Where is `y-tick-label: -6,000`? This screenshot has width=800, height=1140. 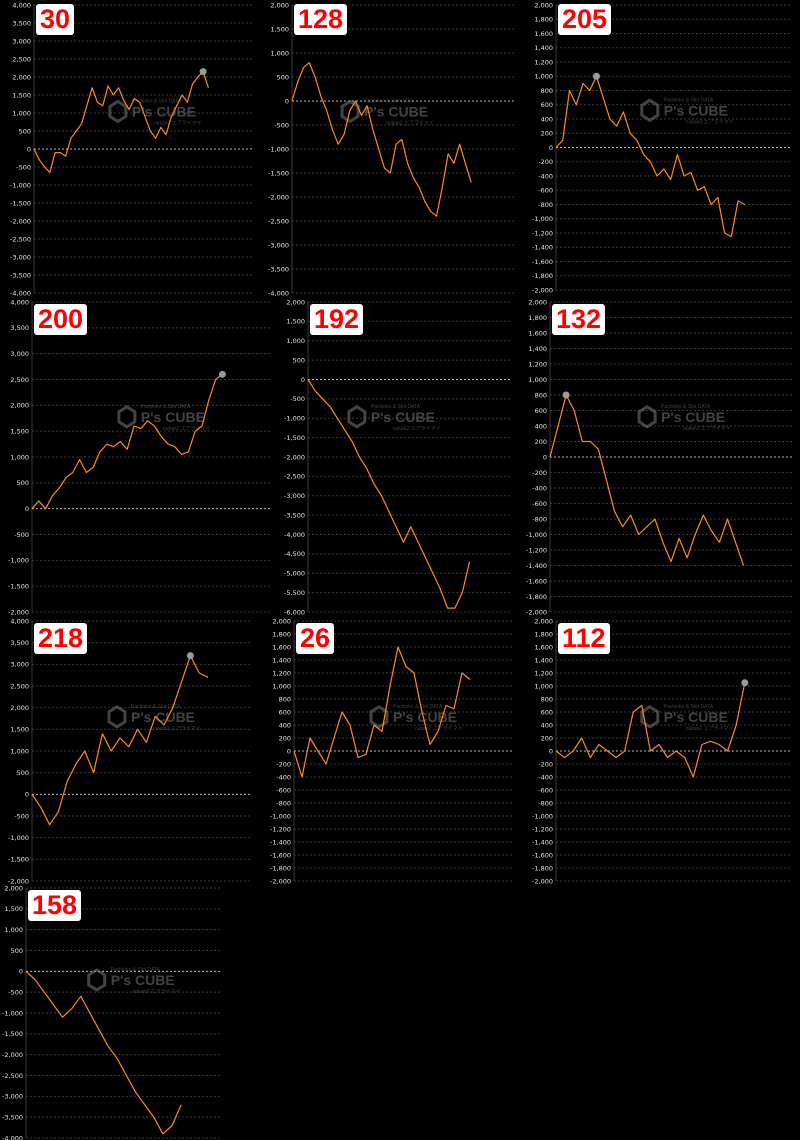 y-tick-label: -6,000 is located at coordinates (294, 612).